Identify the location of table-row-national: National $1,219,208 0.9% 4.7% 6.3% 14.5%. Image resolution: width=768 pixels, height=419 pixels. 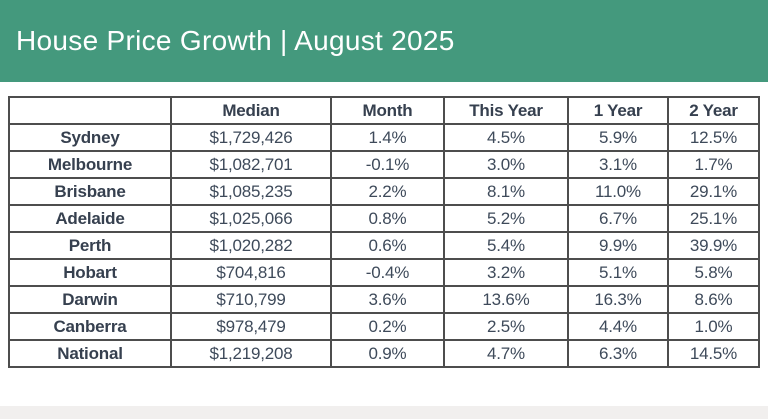
(384, 353).